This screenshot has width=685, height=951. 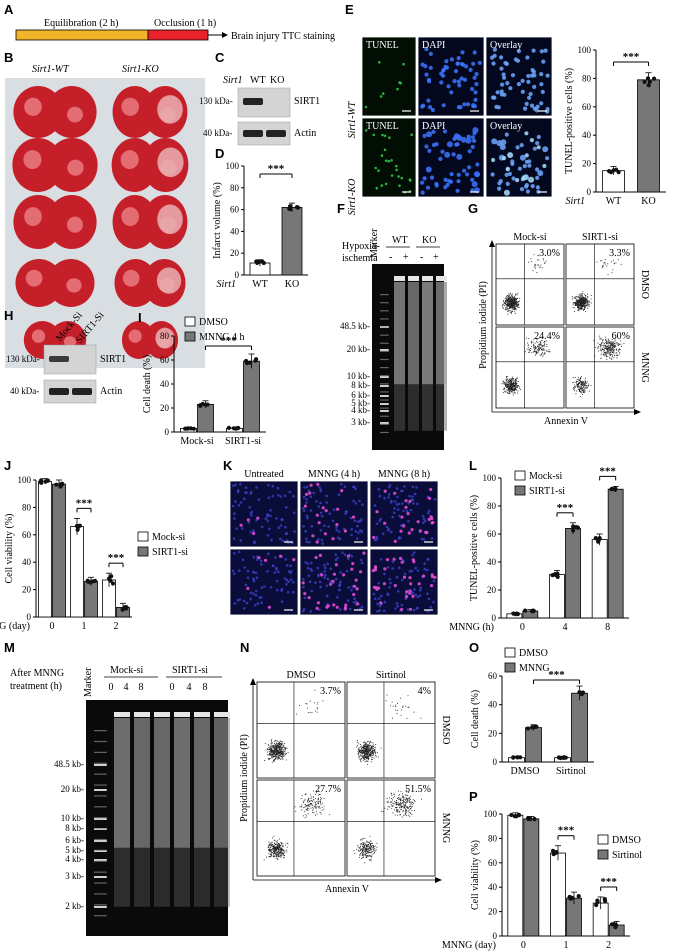 What do you see at coordinates (389, 157) in the screenshot?
I see `tunel-image` at bounding box center [389, 157].